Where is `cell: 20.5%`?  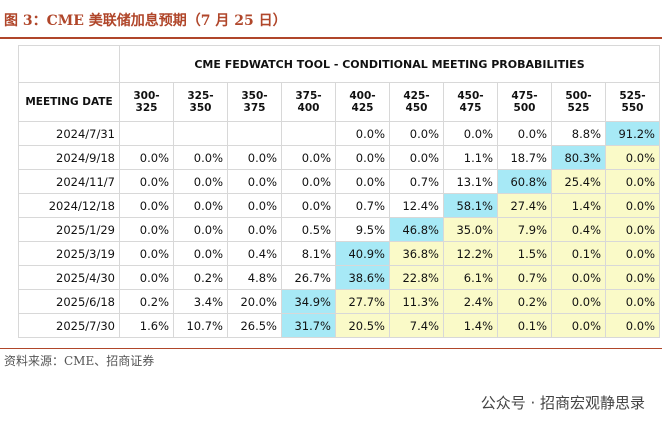 cell: 20.5% is located at coordinates (362, 325).